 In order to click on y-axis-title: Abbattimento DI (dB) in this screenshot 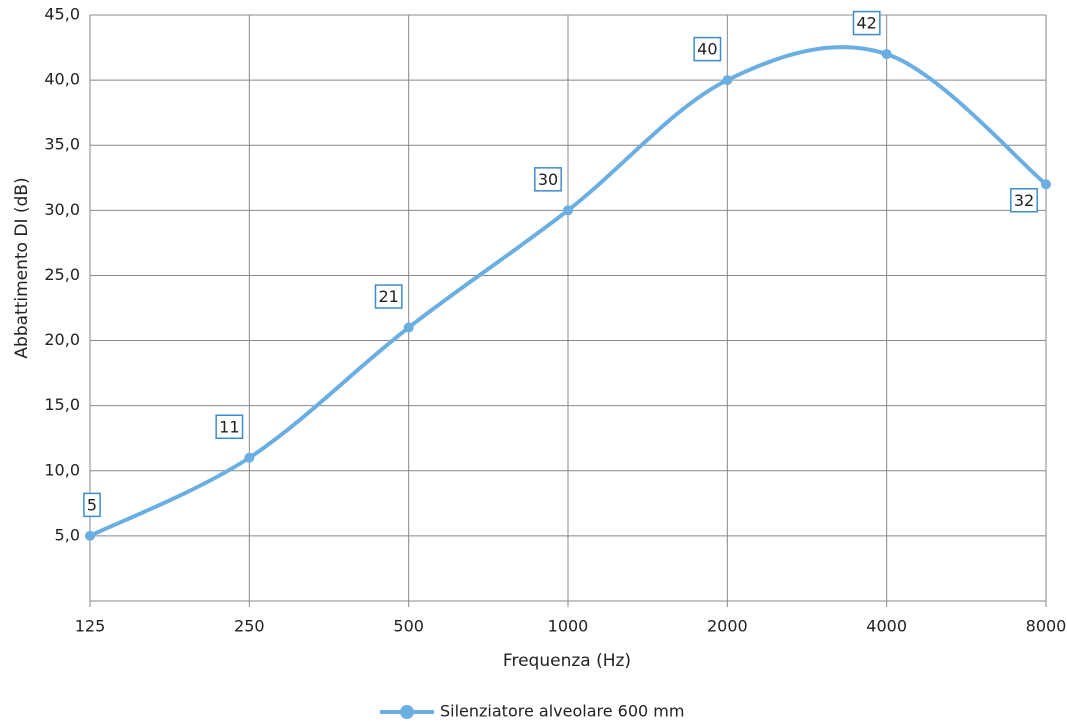, I will do `click(22, 267)`.